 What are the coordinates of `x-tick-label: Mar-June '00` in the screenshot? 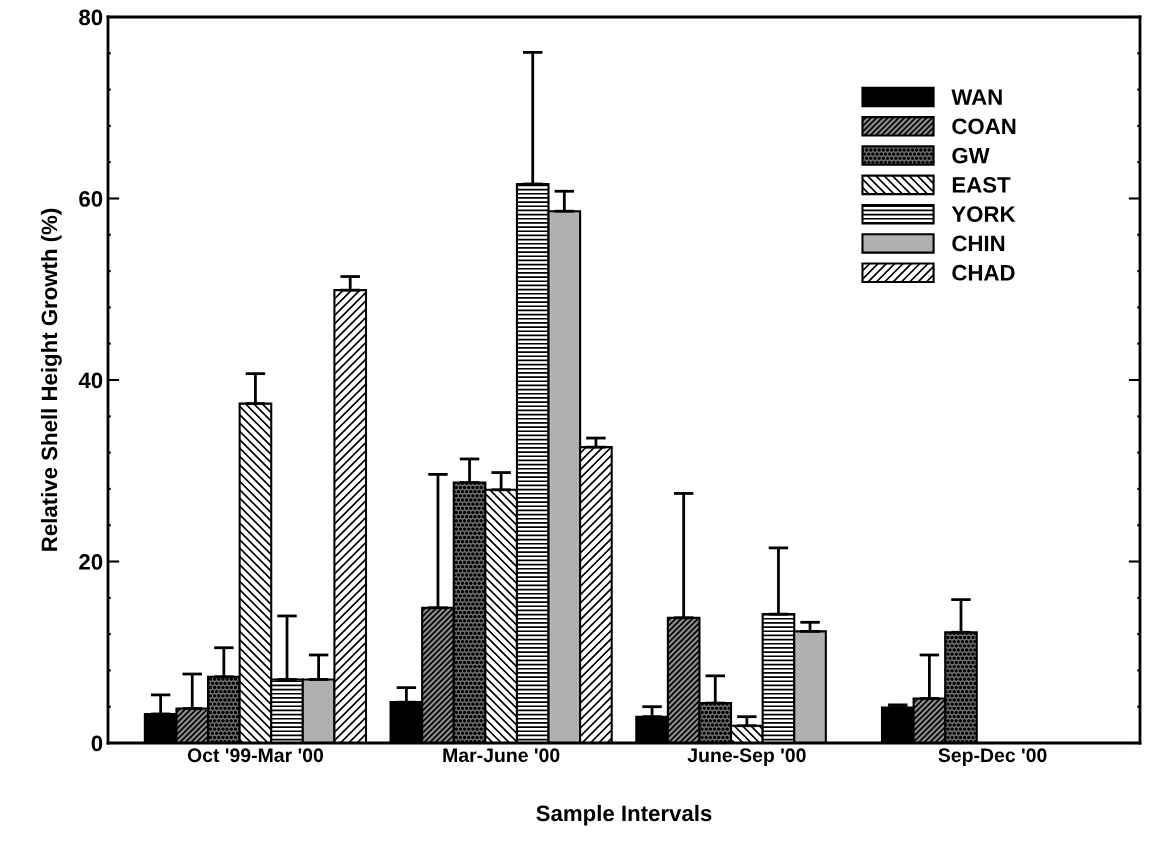 It's located at (501, 755).